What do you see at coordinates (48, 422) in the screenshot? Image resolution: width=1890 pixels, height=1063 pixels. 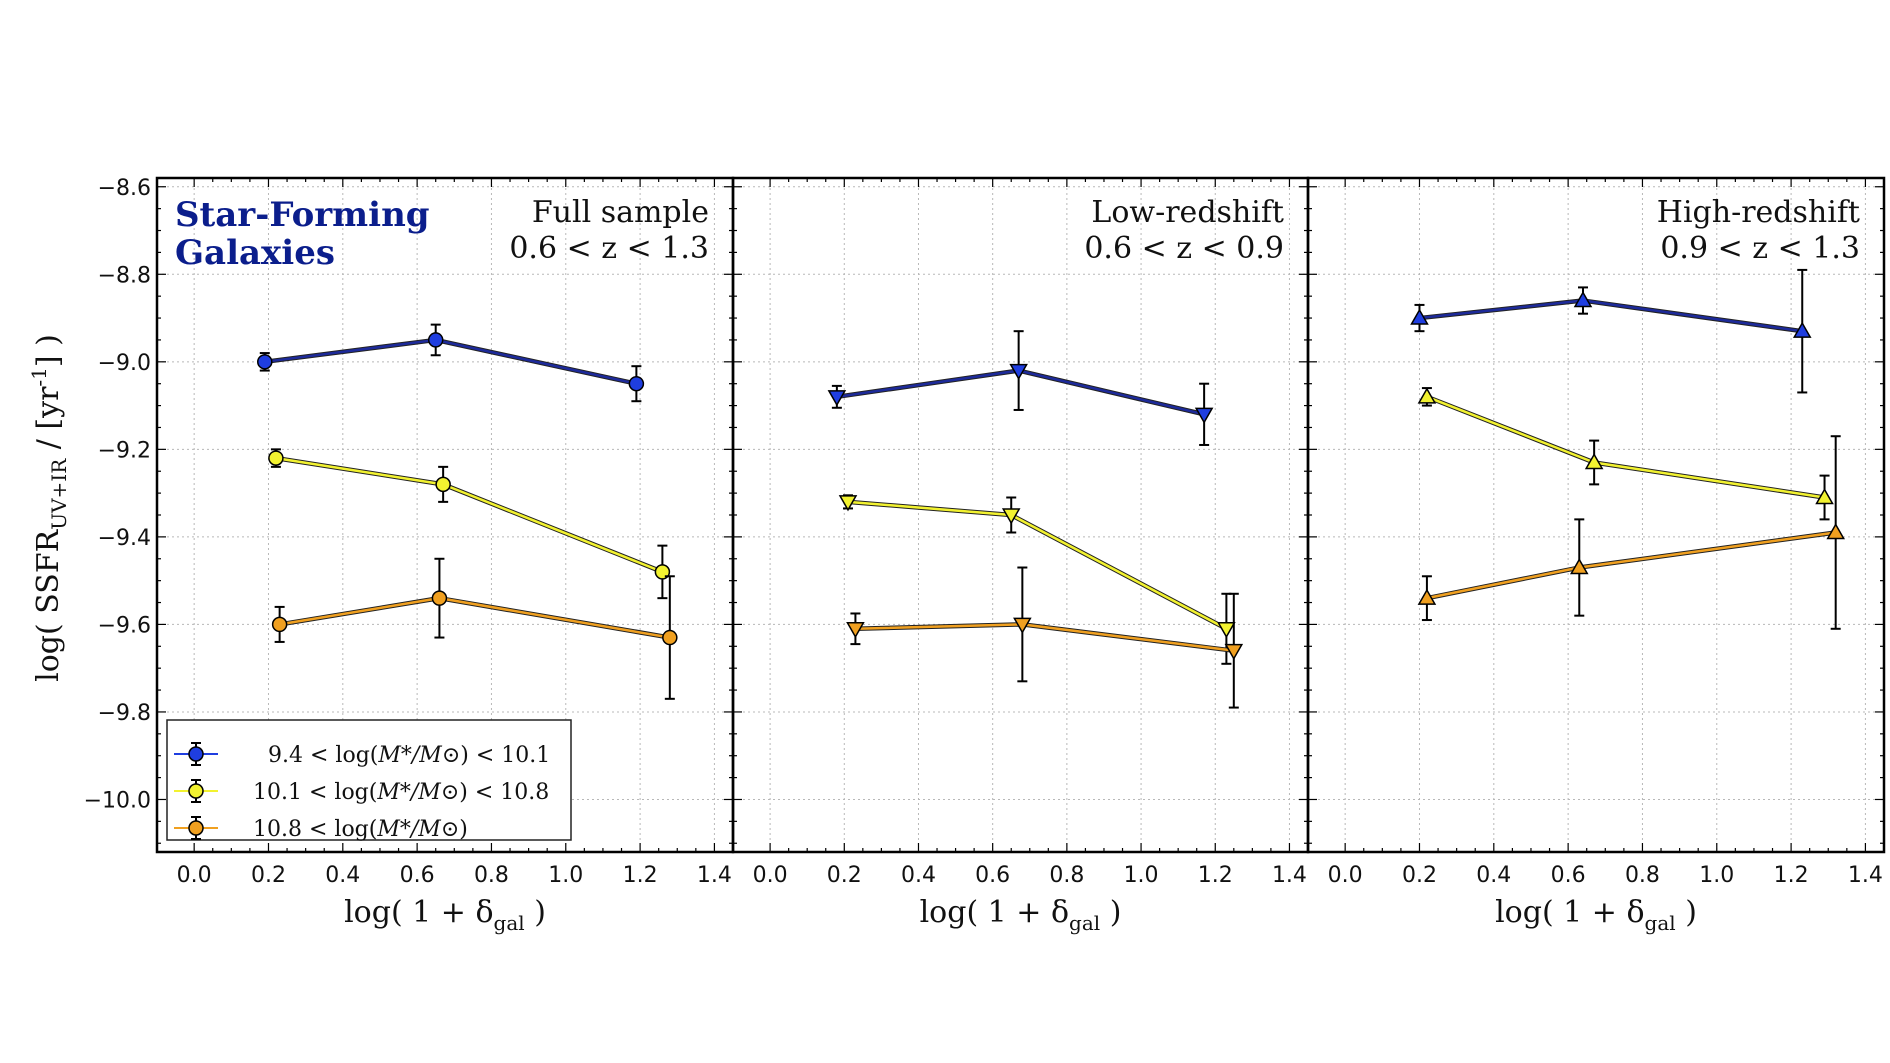 I see `y-axis-title-mid: / [yr` at bounding box center [48, 422].